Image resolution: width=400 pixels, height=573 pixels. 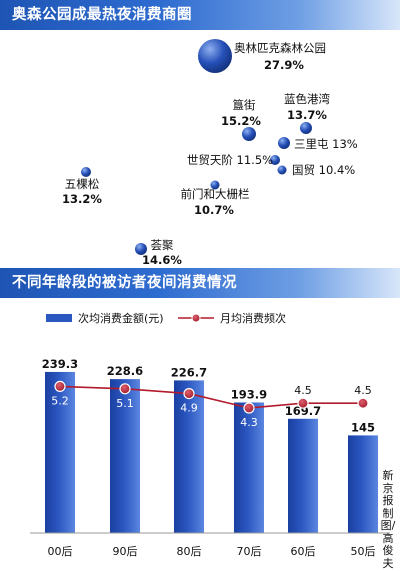 I want to click on legend-bar-label: 次均消费金额(元), so click(x=121, y=318).